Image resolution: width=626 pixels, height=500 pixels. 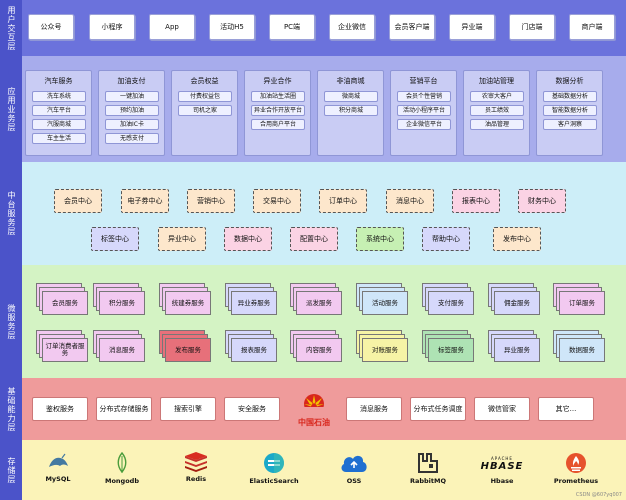 I want to click on micro-service-label: 报表服务, so click(x=254, y=350).